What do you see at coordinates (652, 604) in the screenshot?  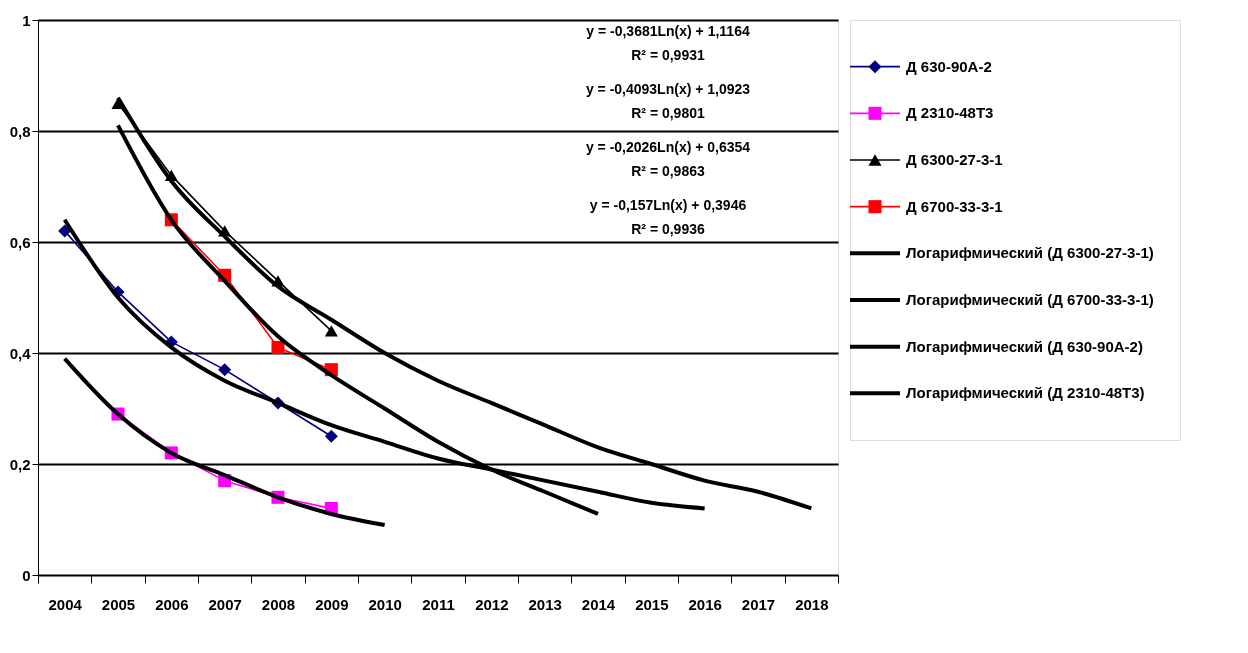 I see `x-tick-label: 2015` at bounding box center [652, 604].